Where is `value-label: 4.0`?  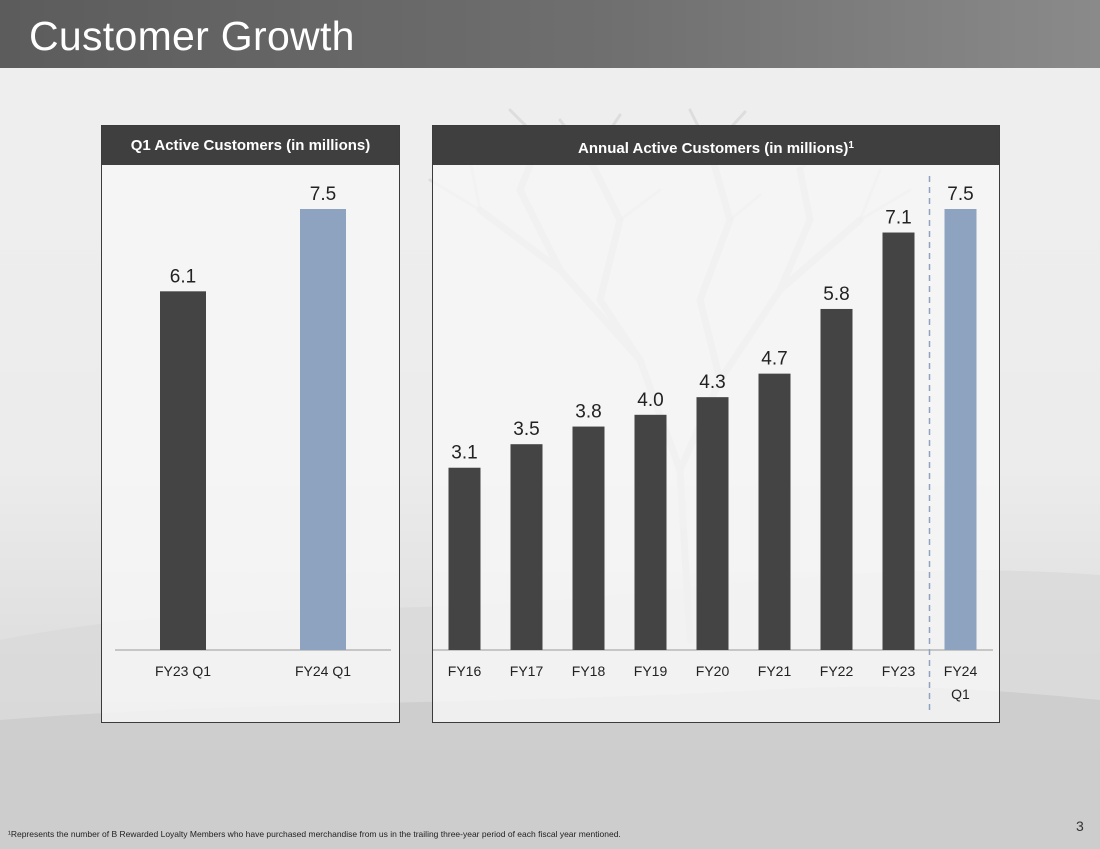 value-label: 4.0 is located at coordinates (650, 400).